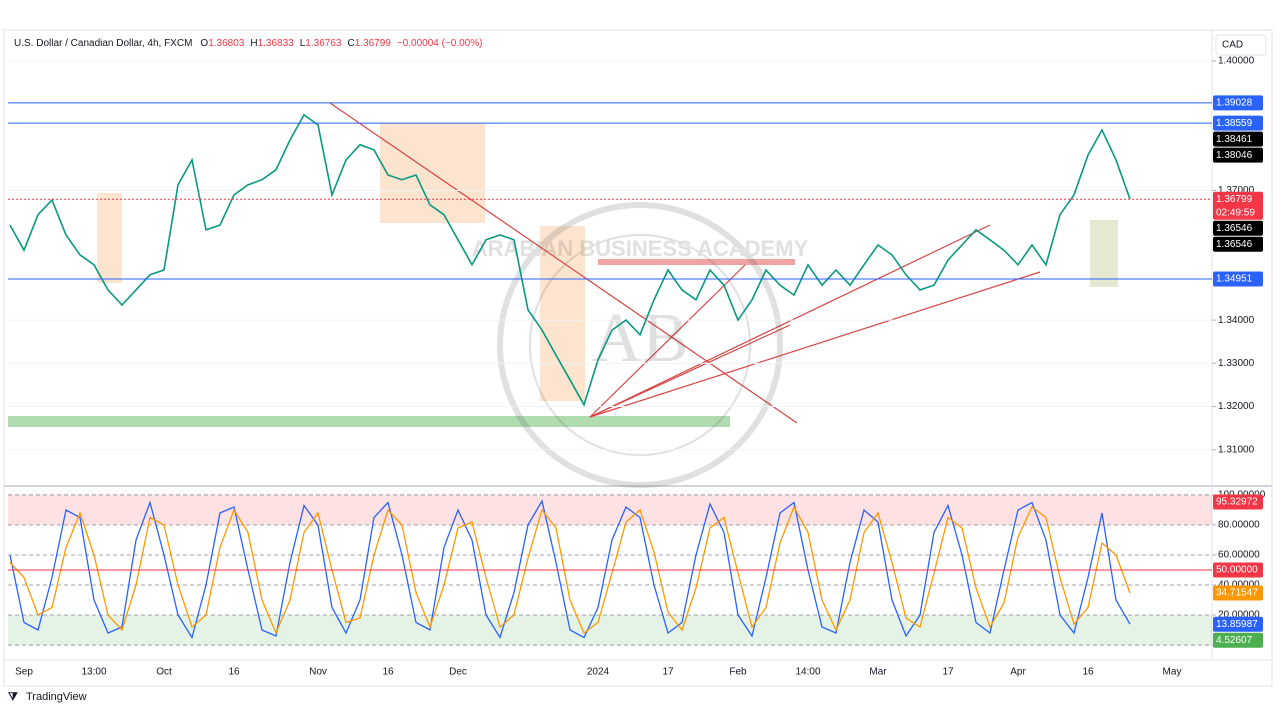  Describe the element at coordinates (1239, 525) in the screenshot. I see `y-tick-label: 80.00000` at that location.